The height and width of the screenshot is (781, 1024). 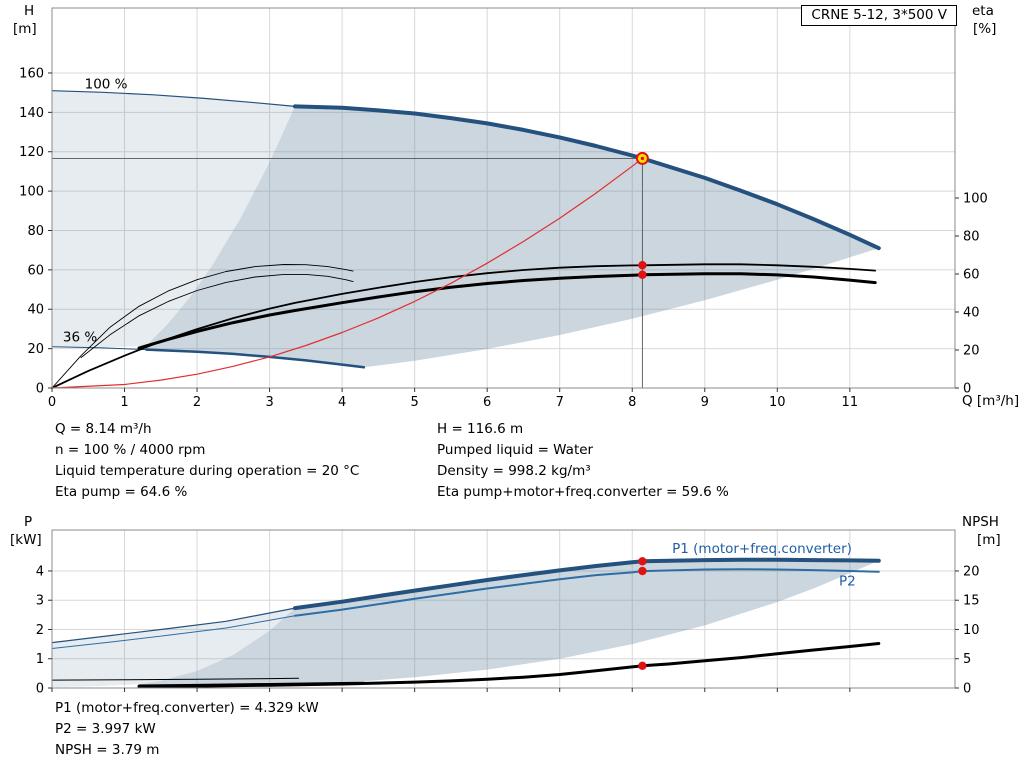 What do you see at coordinates (35, 270) in the screenshot?
I see `y-left-tick-label: 60` at bounding box center [35, 270].